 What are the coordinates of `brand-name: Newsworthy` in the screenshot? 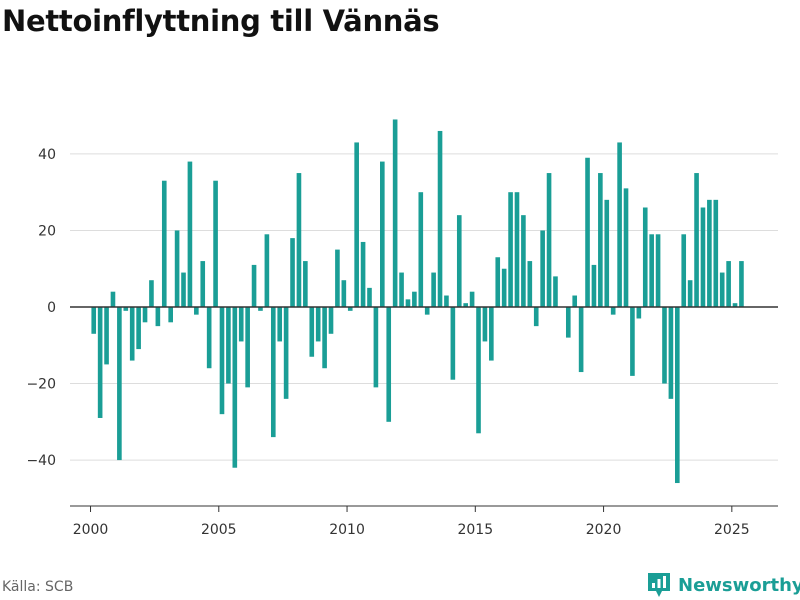 It's located at (739, 585).